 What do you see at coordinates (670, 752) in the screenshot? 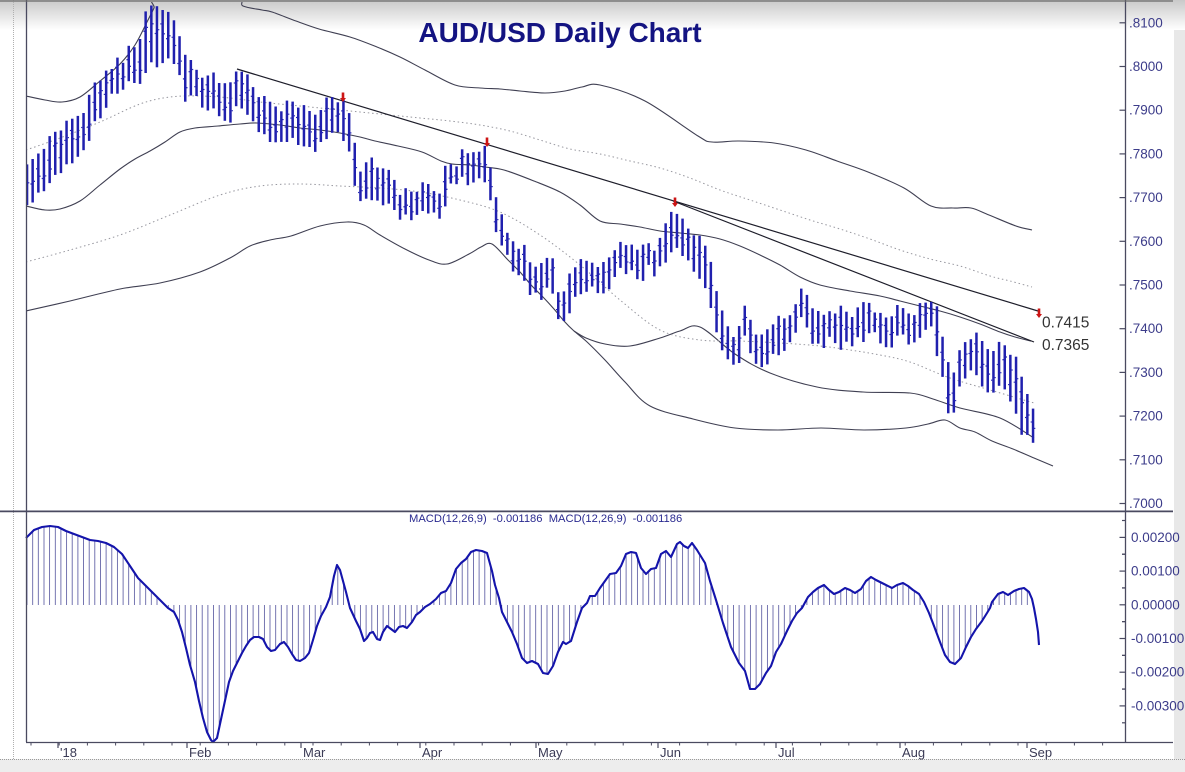
I see `svg-text: Jun` at bounding box center [670, 752].